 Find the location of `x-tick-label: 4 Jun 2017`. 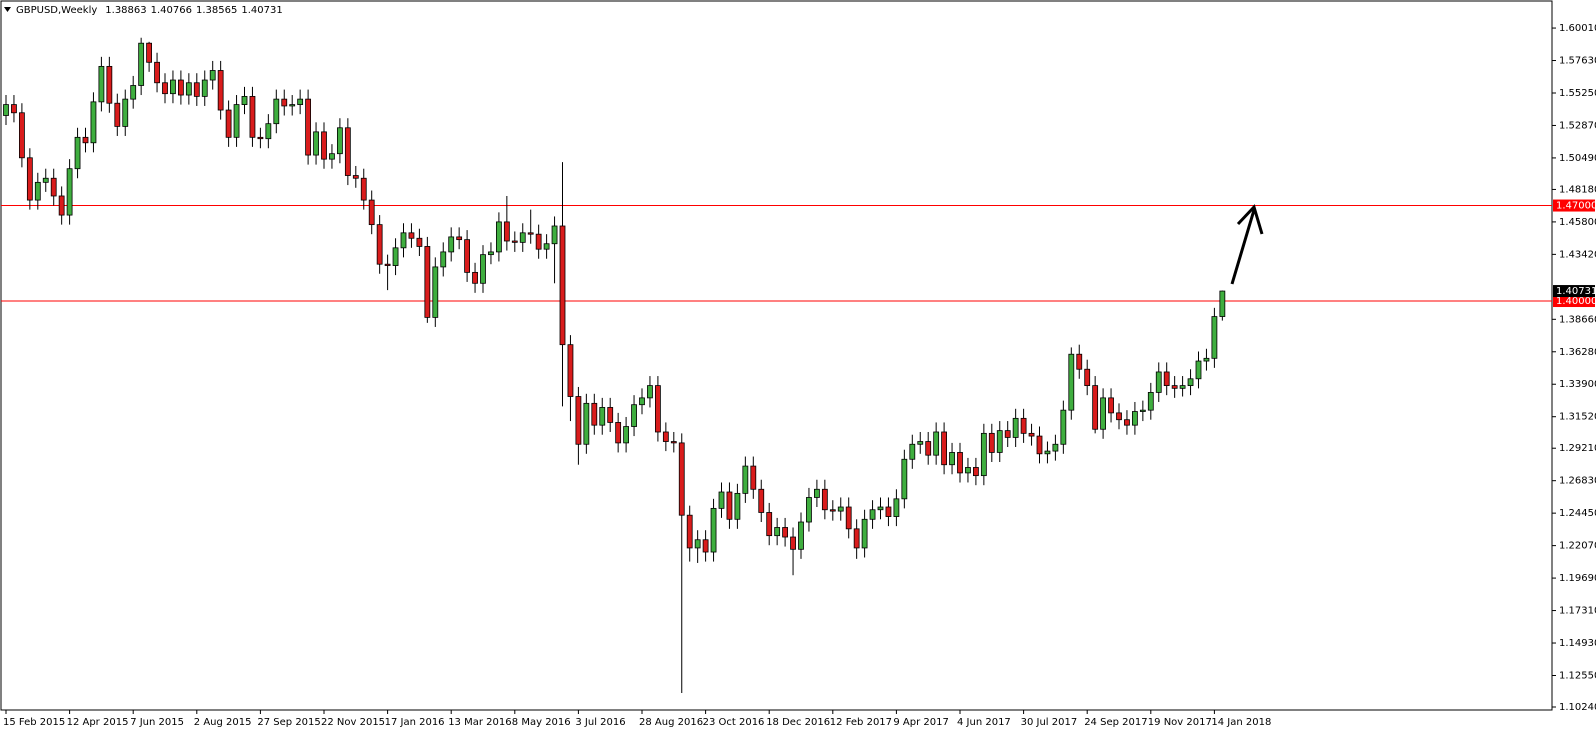

x-tick-label: 4 Jun 2017 is located at coordinates (984, 722).